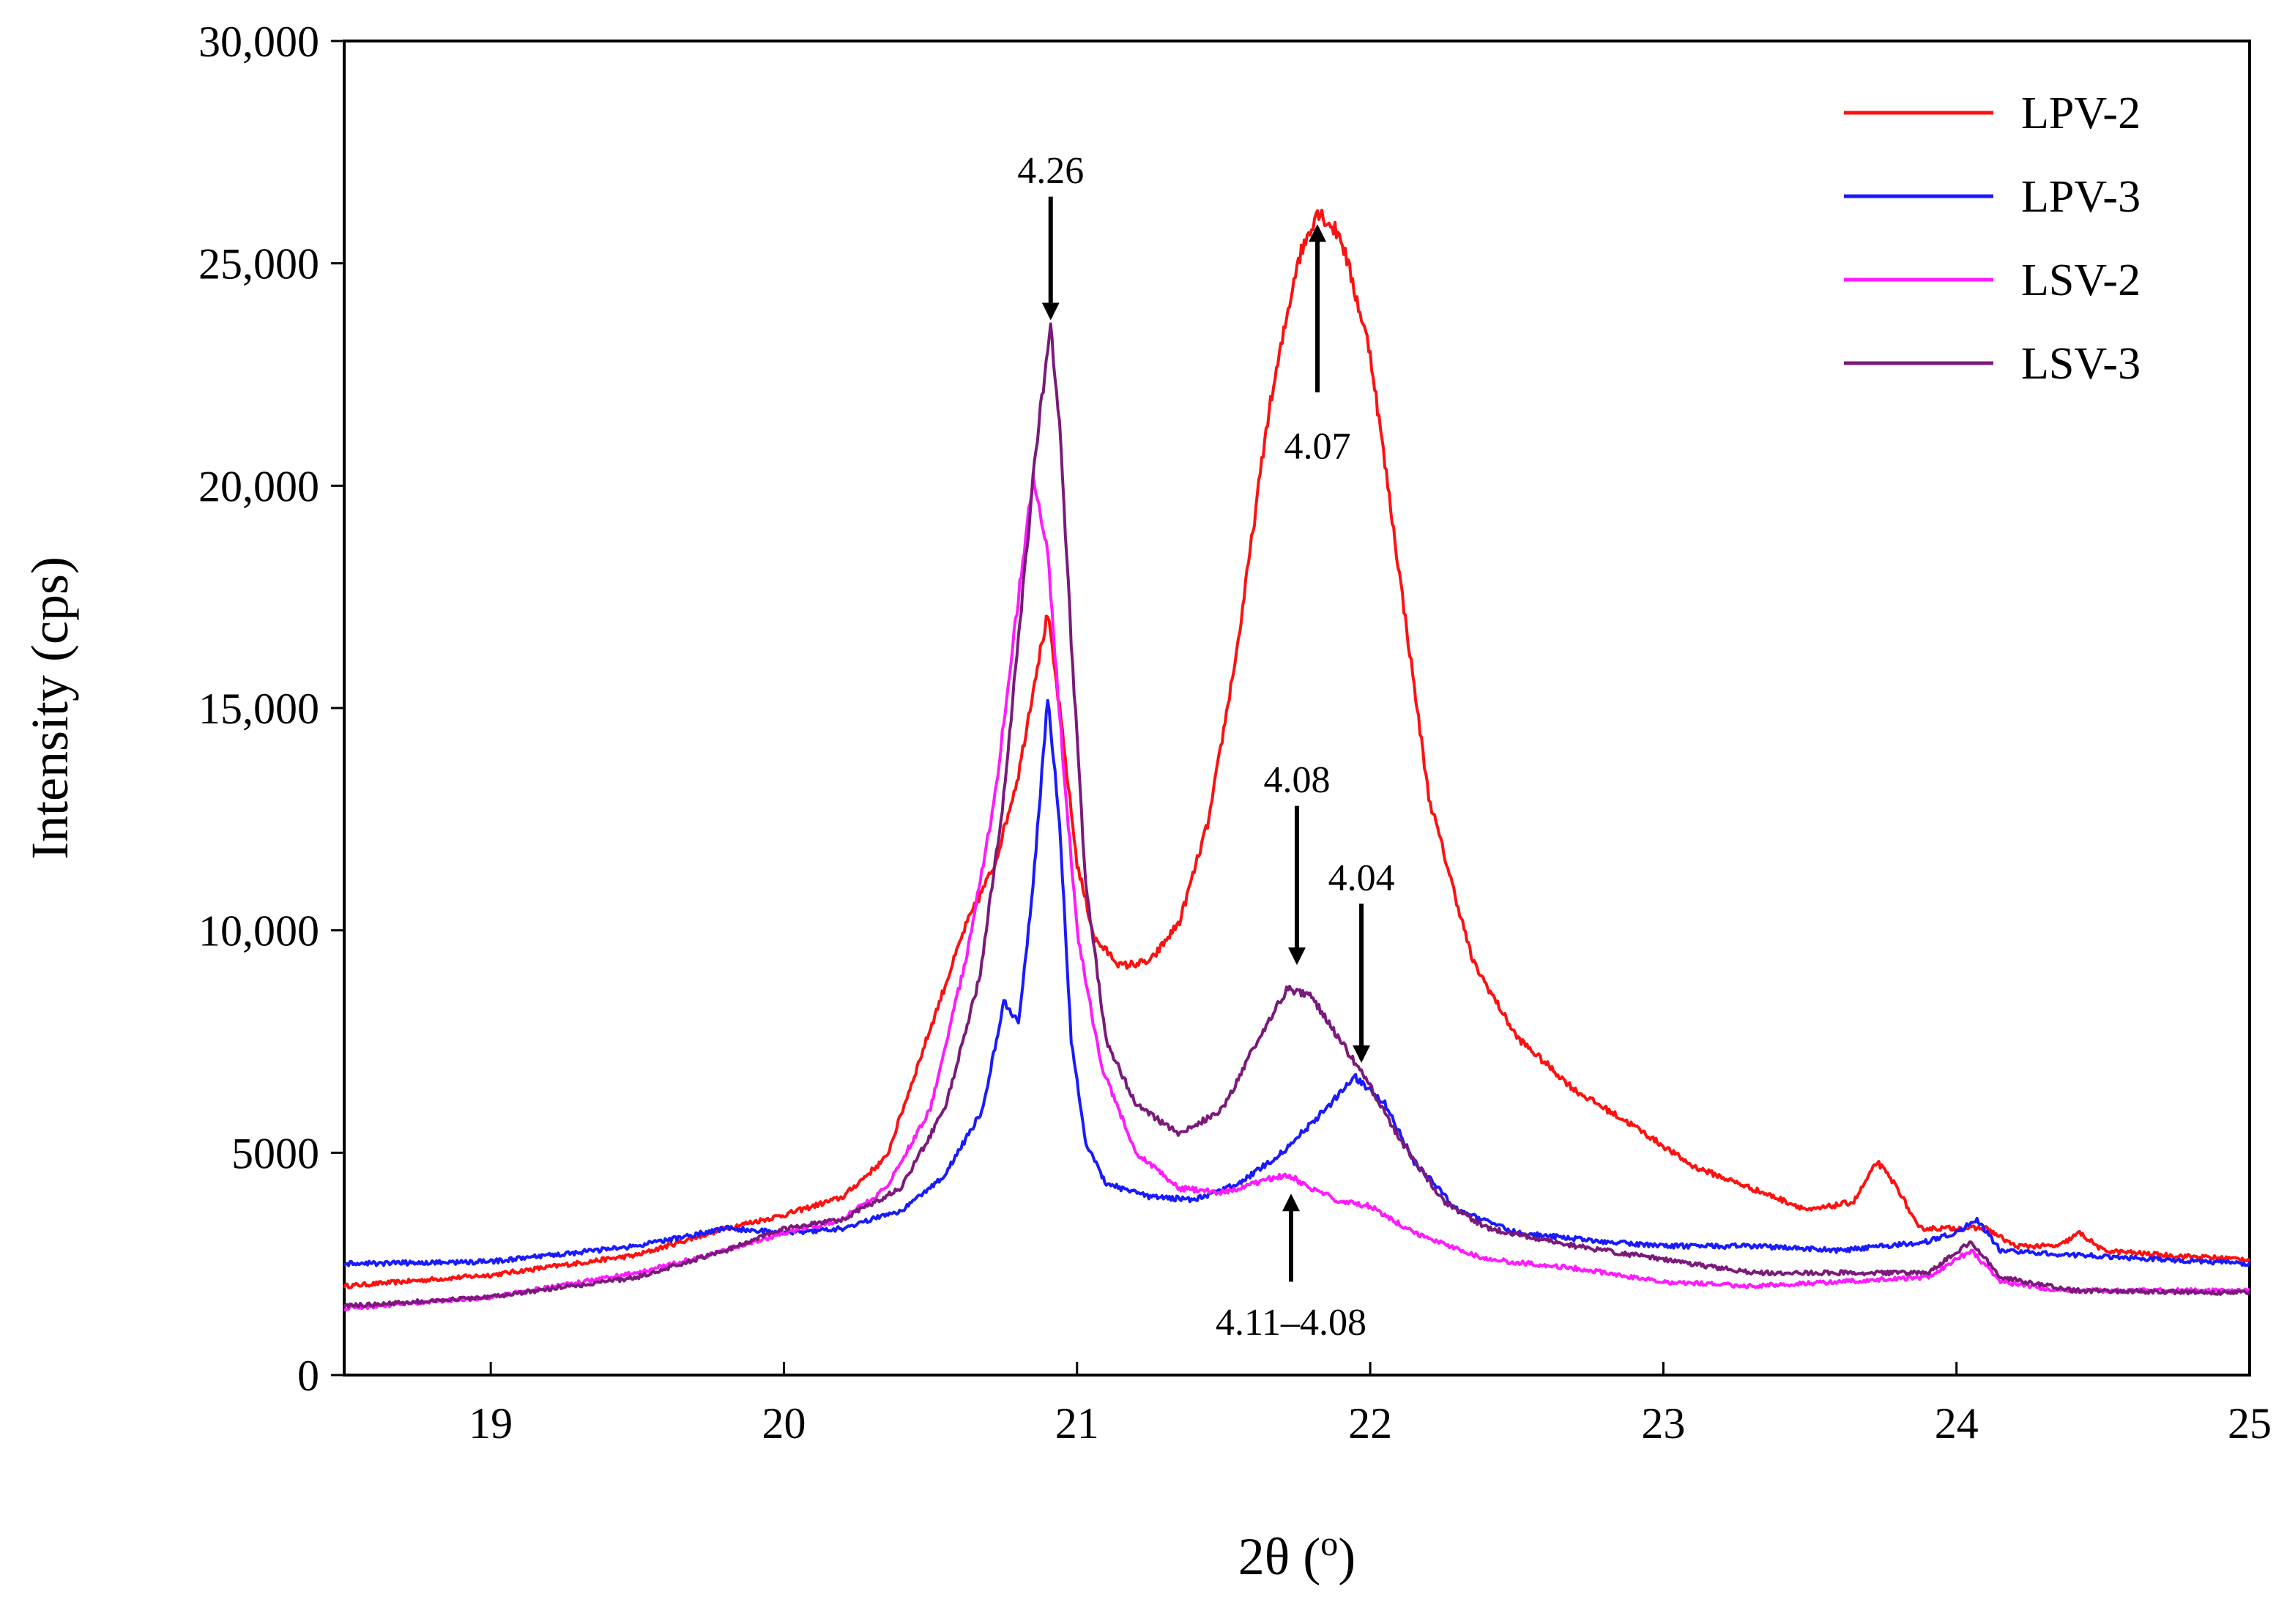 This screenshot has height=1624, width=2276. Describe the element at coordinates (1317, 447) in the screenshot. I see `annotation-label-2: 4.07` at that location.